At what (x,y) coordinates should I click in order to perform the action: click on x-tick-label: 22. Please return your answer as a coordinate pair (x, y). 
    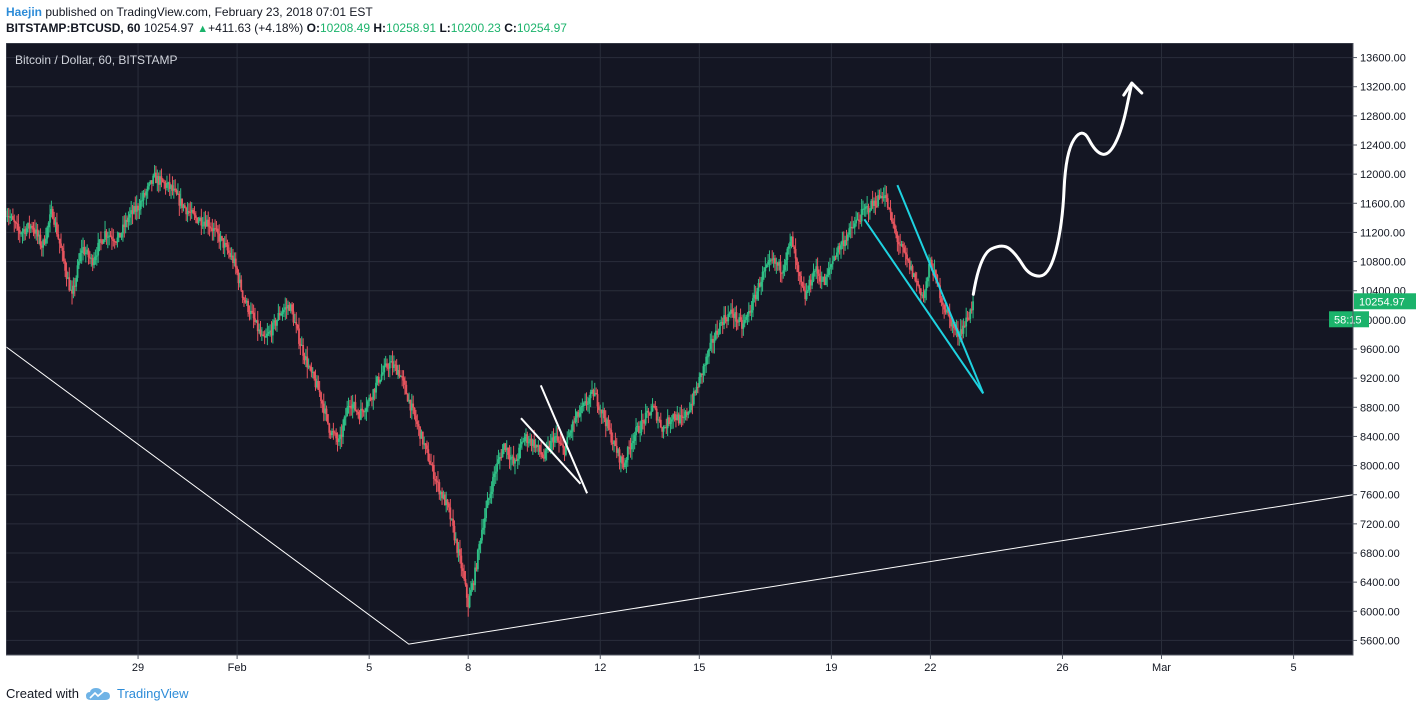
    Looking at the image, I should click on (930, 668).